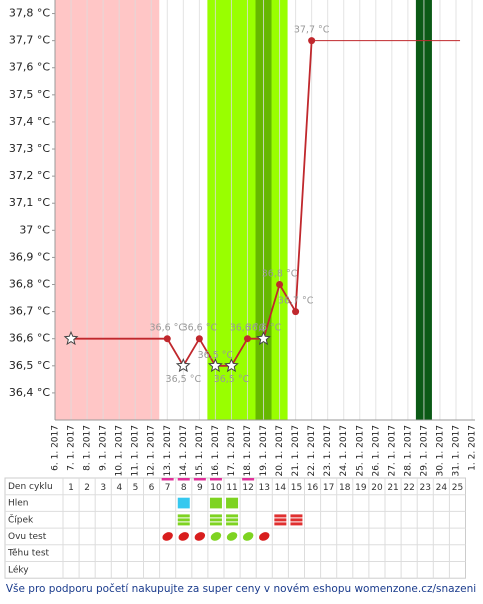 This screenshot has width=483, height=604. I want to click on x-tick-label: 22. 1. 2017, so click(312, 451).